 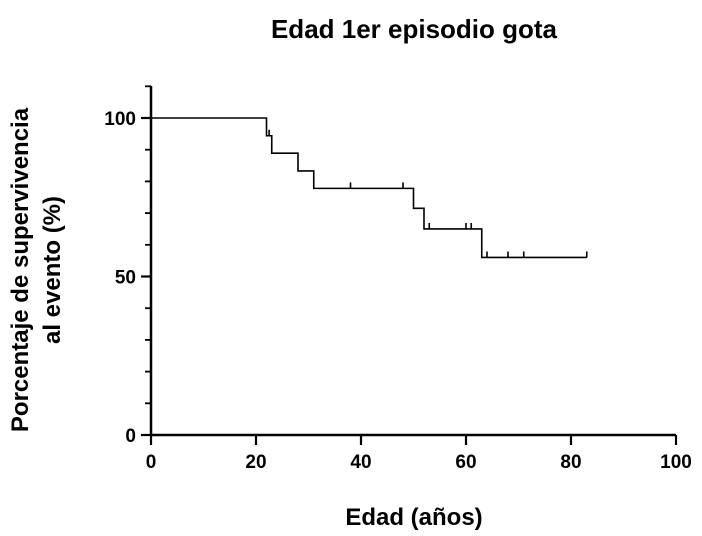 I want to click on x-tick-label: 40, so click(x=360, y=462).